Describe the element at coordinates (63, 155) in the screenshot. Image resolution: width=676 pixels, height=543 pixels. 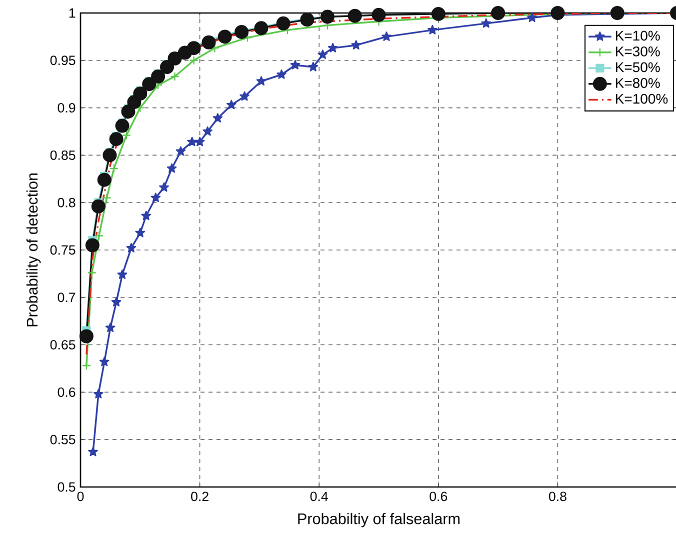
I see `y-tick-label: 0.85` at that location.